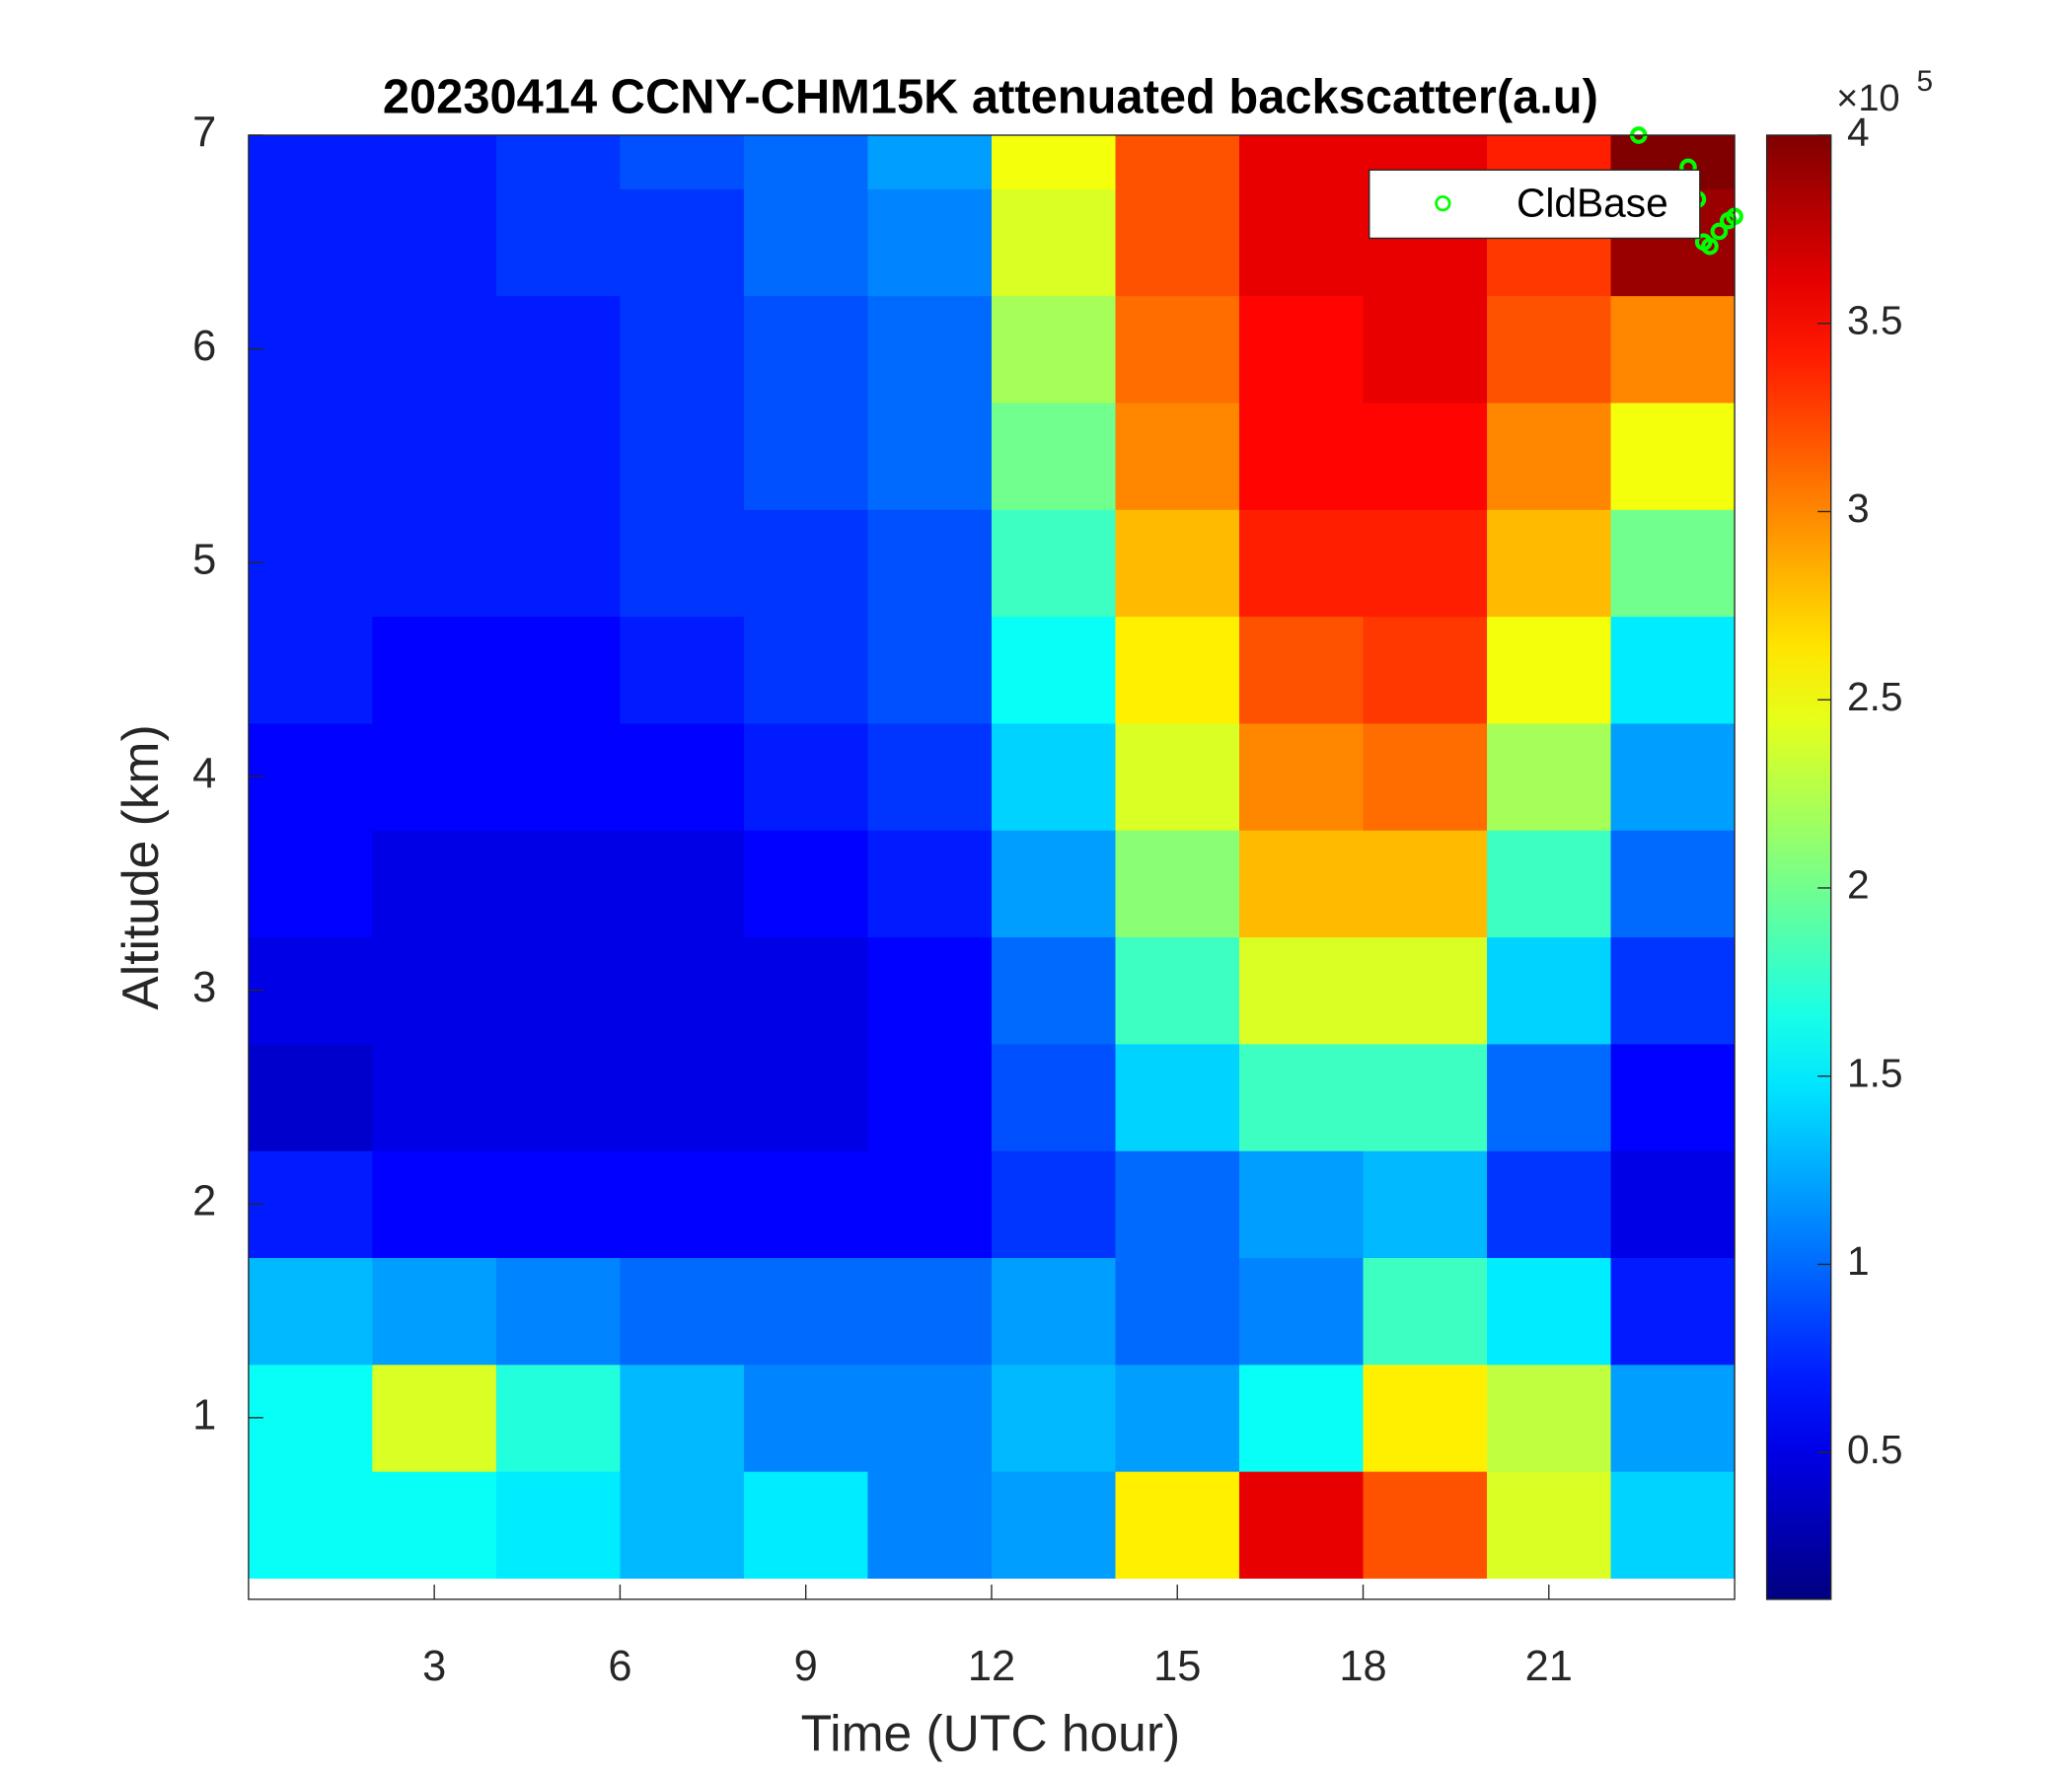  I want to click on y-tick-label: 4, so click(204, 774).